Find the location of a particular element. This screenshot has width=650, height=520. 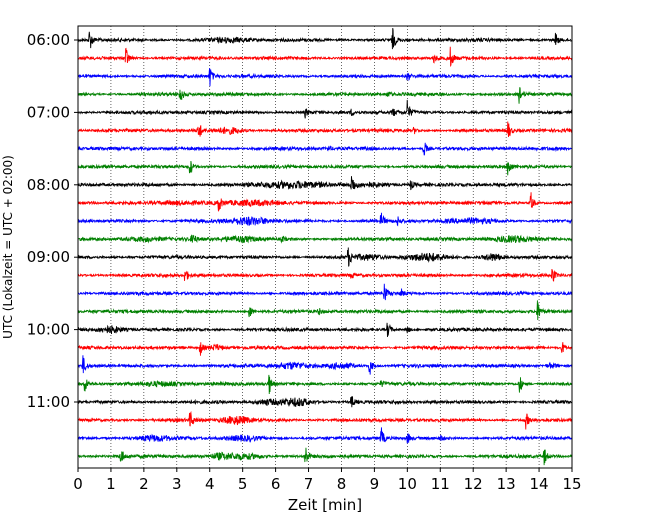

y-tick-label-0: 06:00 is located at coordinates (48, 40).